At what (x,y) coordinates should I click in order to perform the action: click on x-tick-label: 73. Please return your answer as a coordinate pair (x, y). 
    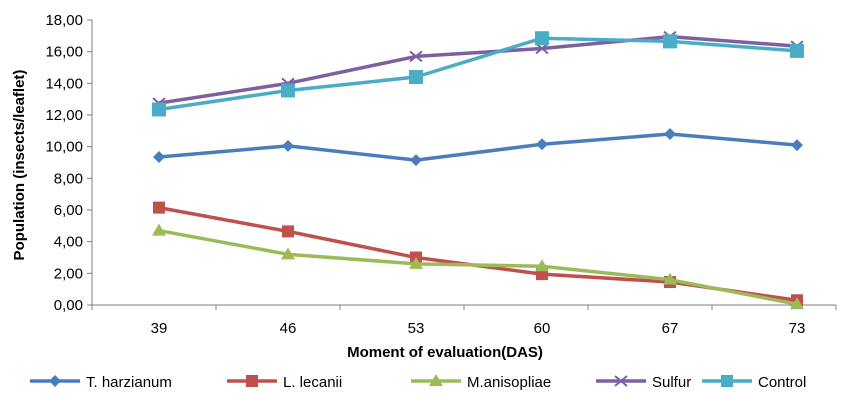
    Looking at the image, I should click on (797, 328).